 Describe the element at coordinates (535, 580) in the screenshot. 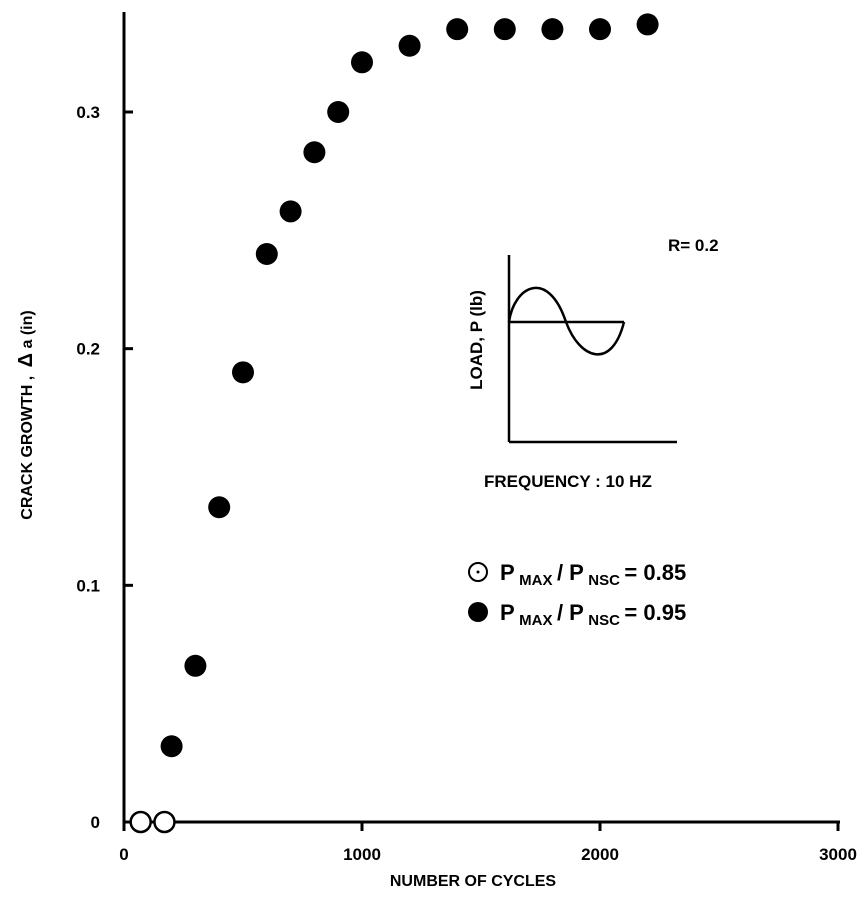

I see `legend-label-085-max: MAX` at that location.